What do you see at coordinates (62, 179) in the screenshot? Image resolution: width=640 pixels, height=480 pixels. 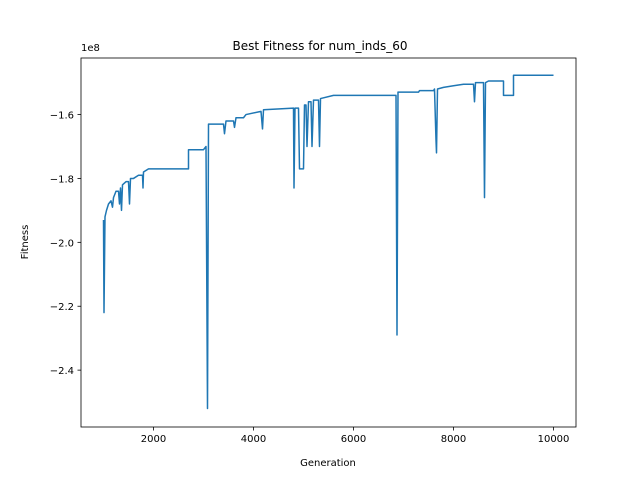 I see `y-tick-label: −1.8` at bounding box center [62, 179].